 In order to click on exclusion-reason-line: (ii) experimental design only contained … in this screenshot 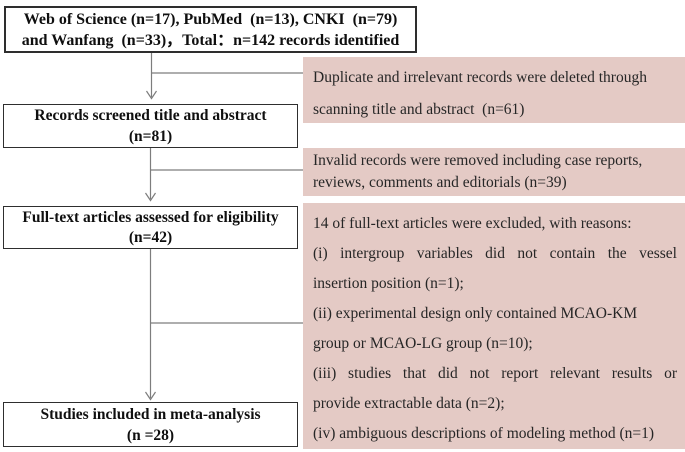, I will do `click(475, 313)`.